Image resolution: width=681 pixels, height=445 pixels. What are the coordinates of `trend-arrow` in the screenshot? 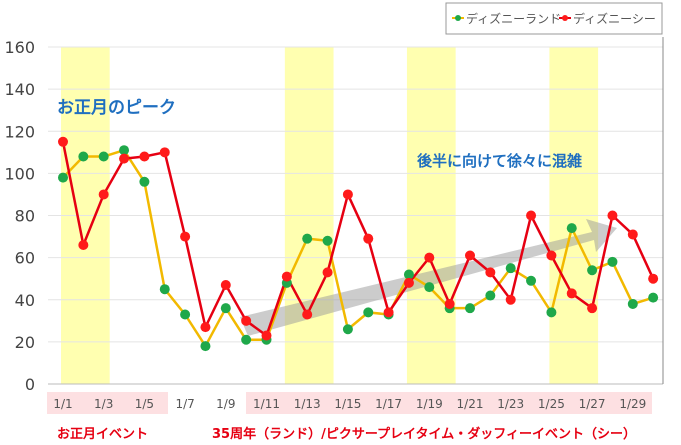 It's located at (428, 277).